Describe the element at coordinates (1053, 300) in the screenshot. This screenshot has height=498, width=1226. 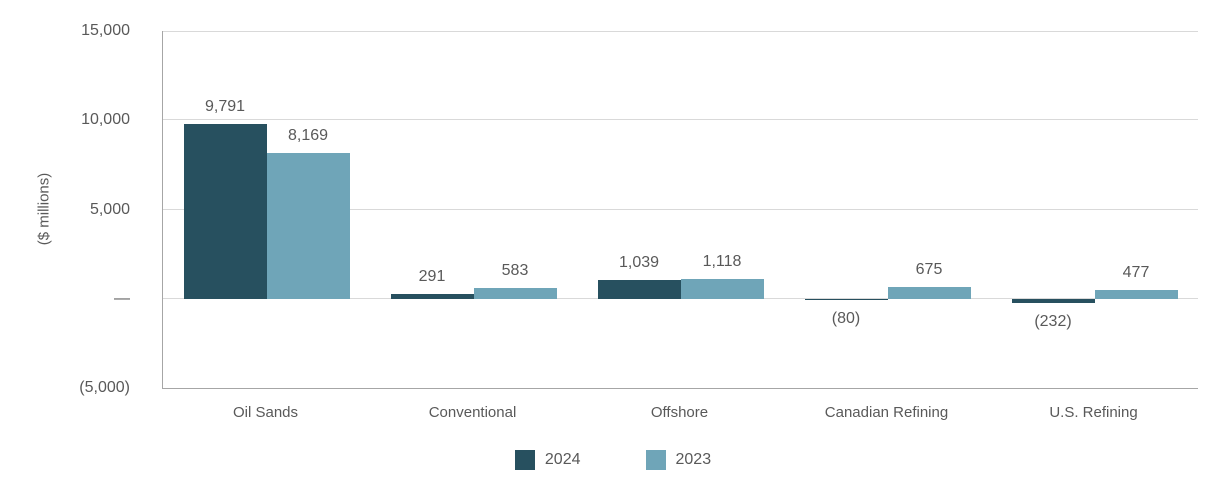
I see `bar-2024-u-s-refining` at that location.